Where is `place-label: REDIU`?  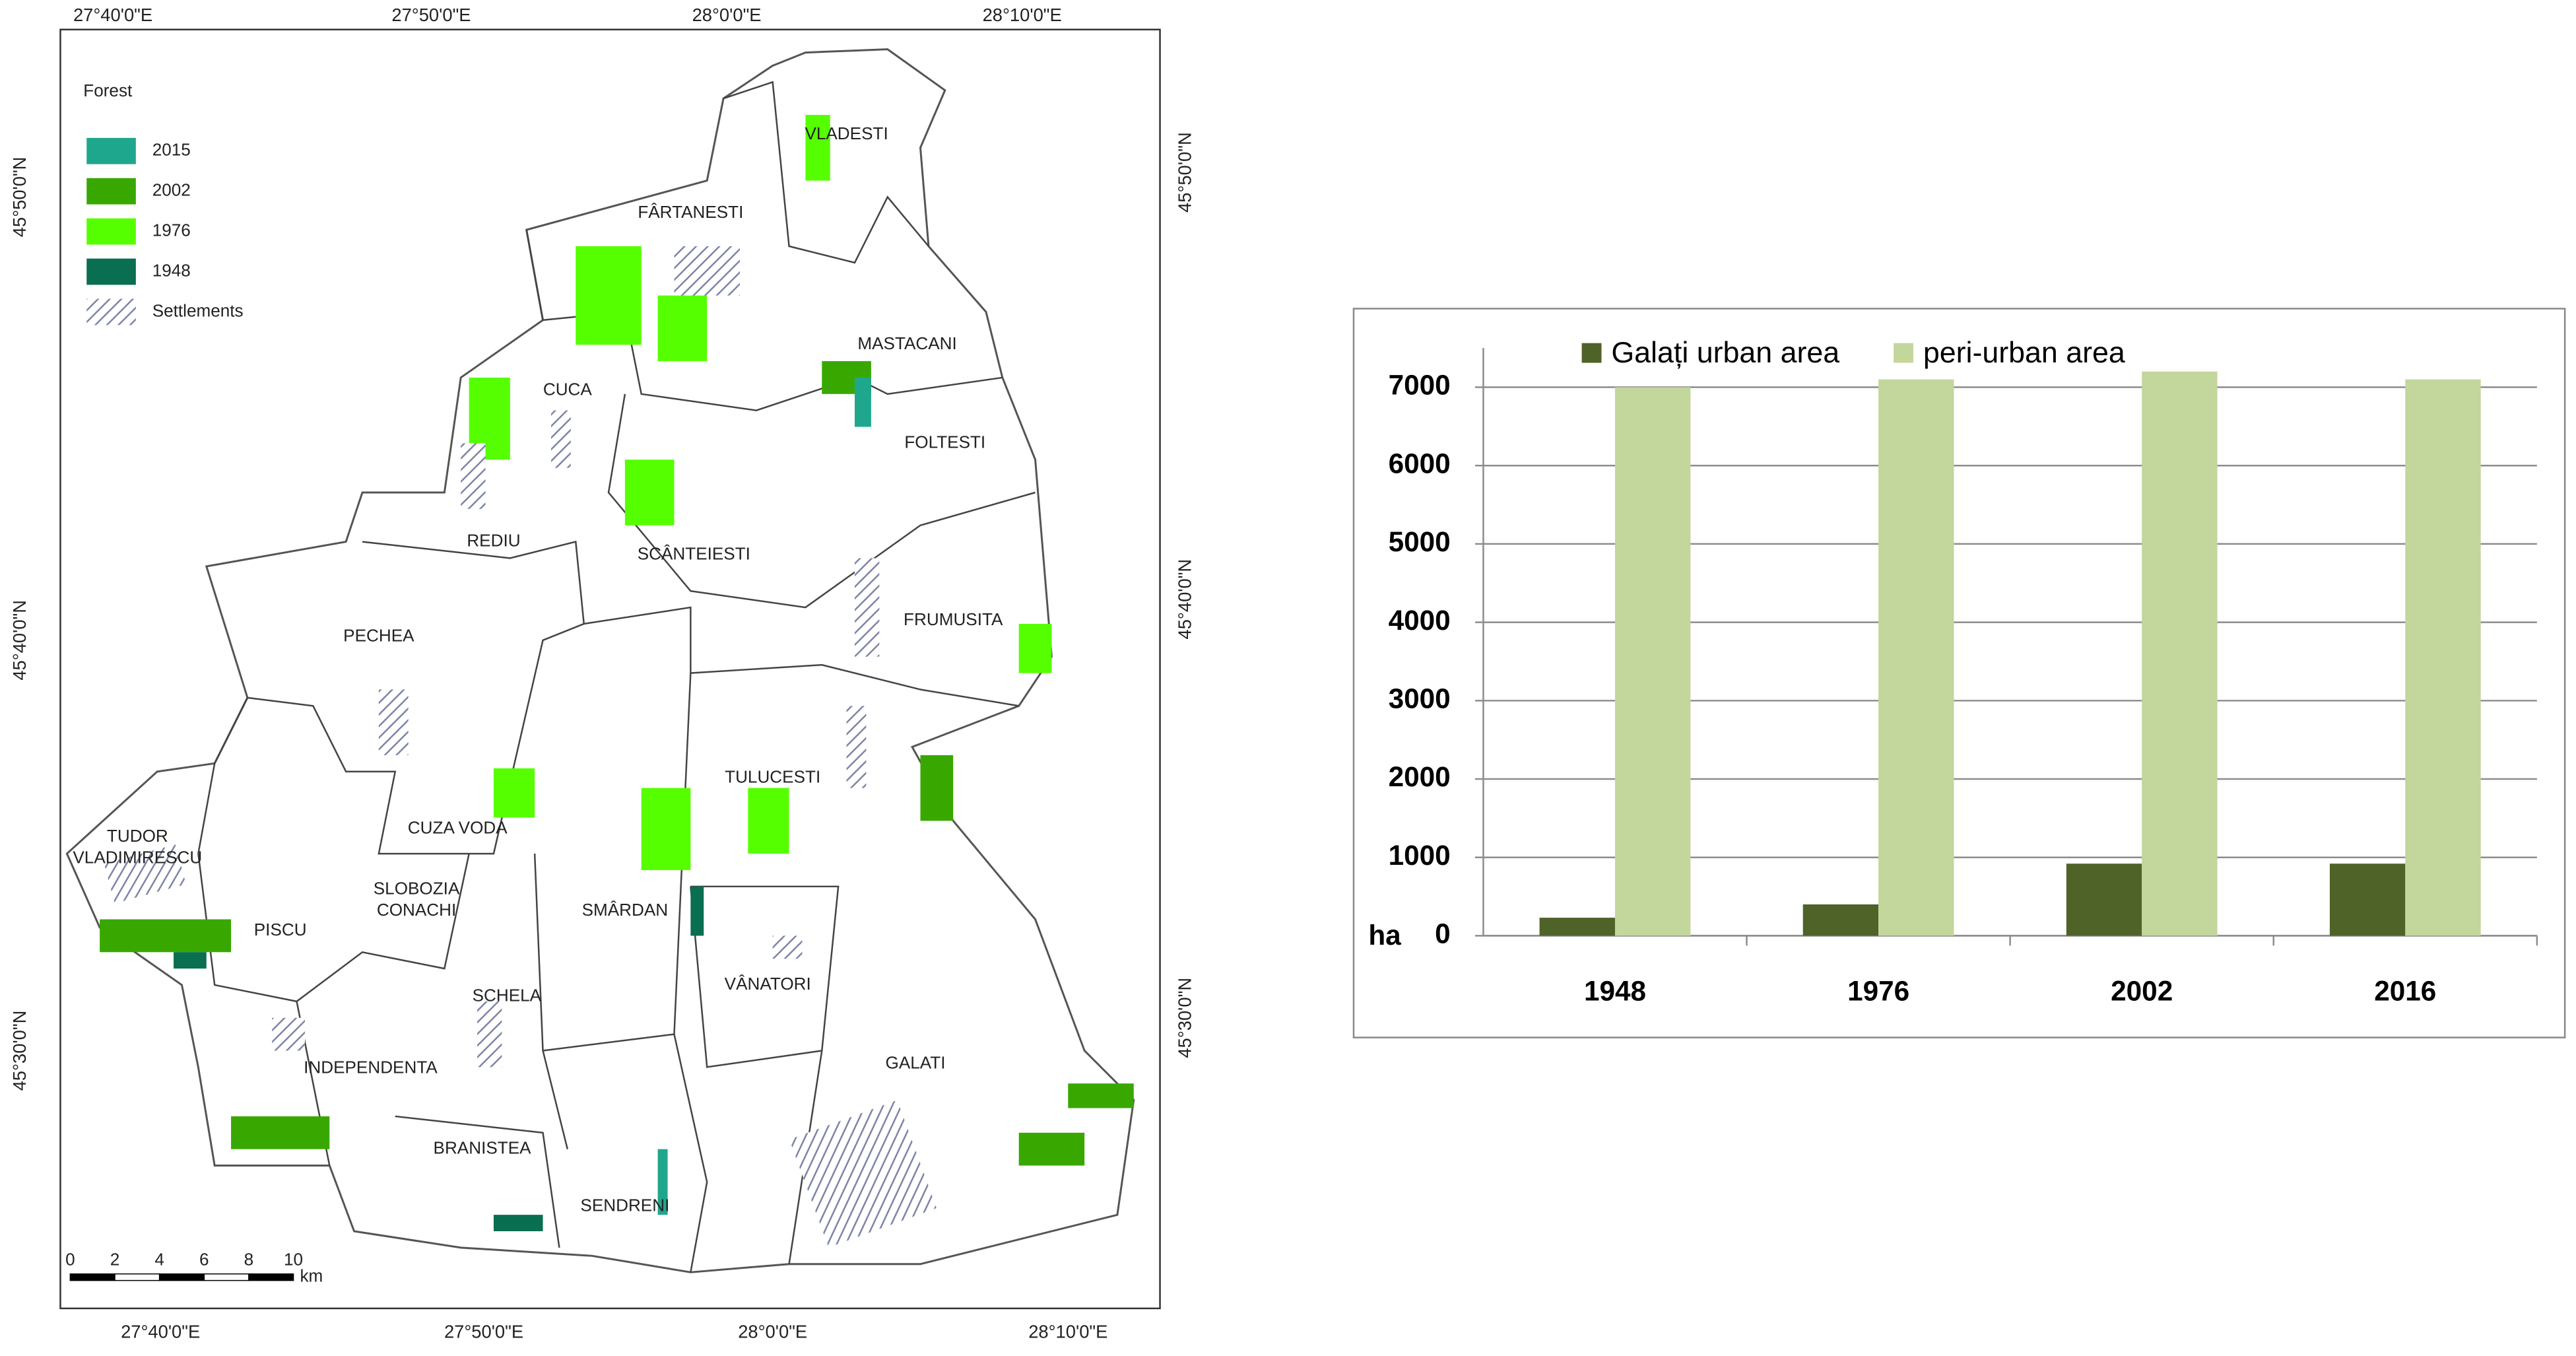
place-label: REDIU is located at coordinates (493, 540).